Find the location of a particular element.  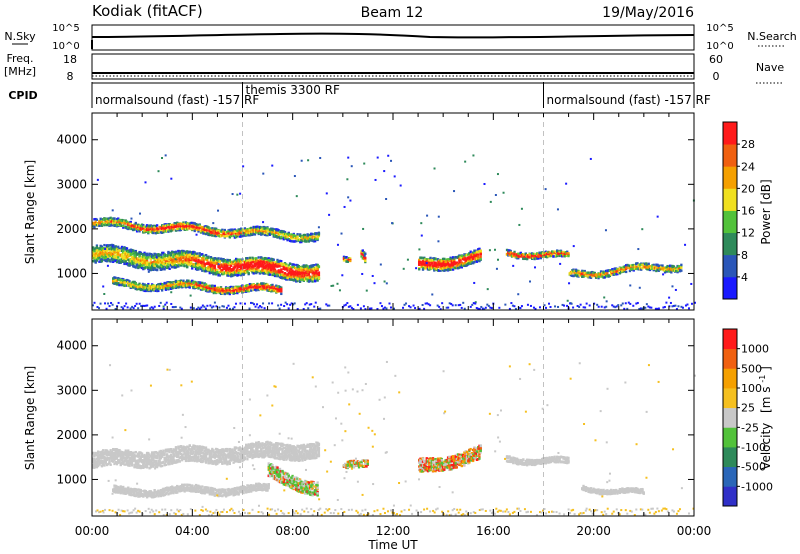

freq-tick-bottom: 8 is located at coordinates (70, 76).